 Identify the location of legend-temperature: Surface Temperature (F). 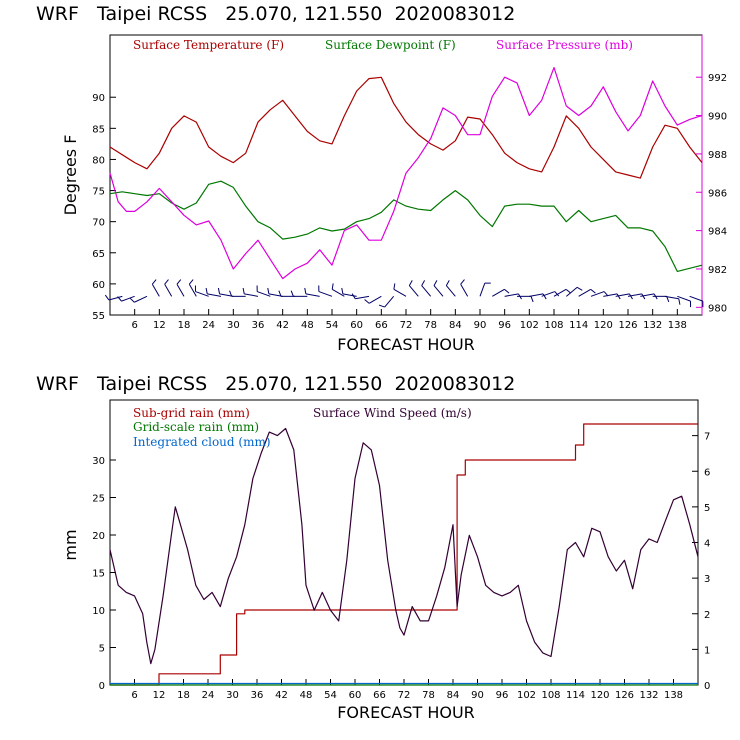
(208, 45).